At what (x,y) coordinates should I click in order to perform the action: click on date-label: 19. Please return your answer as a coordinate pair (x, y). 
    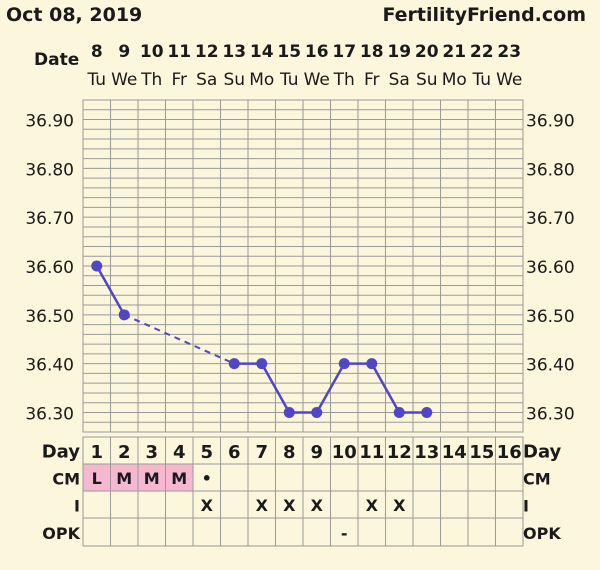
    Looking at the image, I should click on (399, 52).